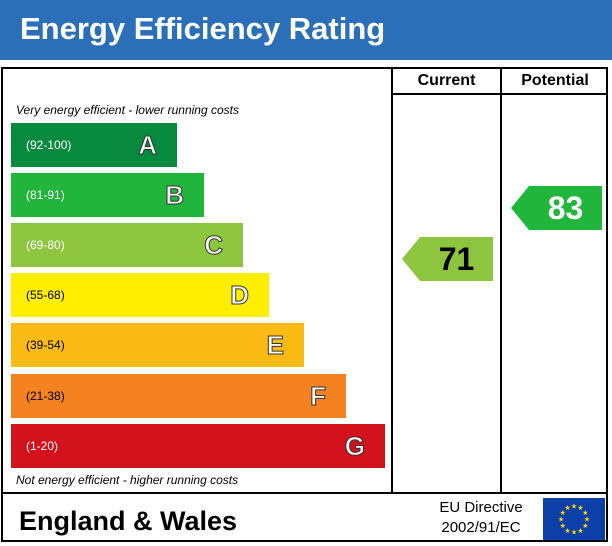 This screenshot has height=546, width=612. I want to click on band-d: (55-68) D, so click(140, 295).